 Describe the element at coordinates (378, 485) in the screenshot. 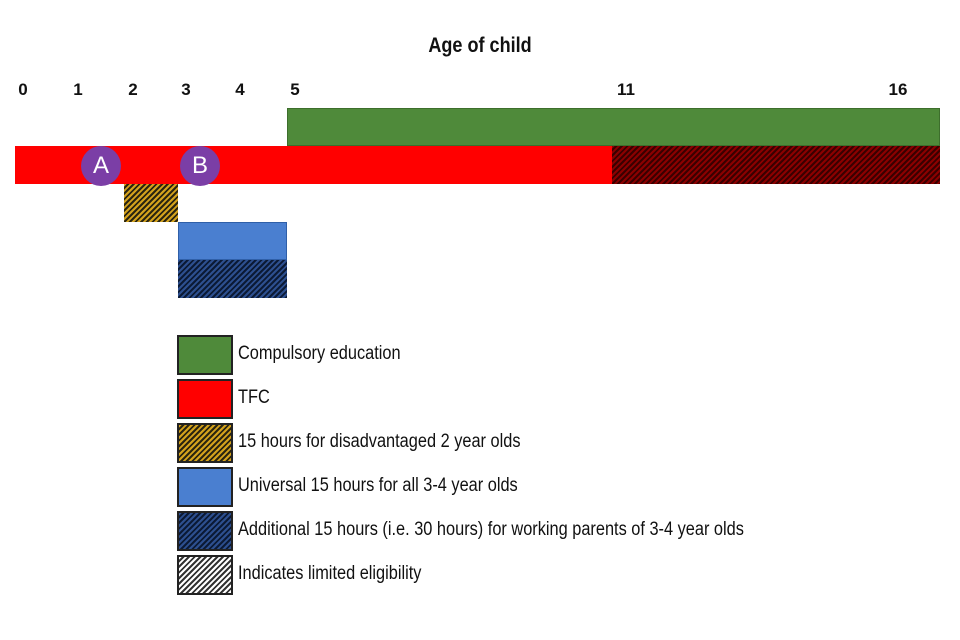

I see `legend-label: Universal 15 hours for all 3-4 year olds` at that location.